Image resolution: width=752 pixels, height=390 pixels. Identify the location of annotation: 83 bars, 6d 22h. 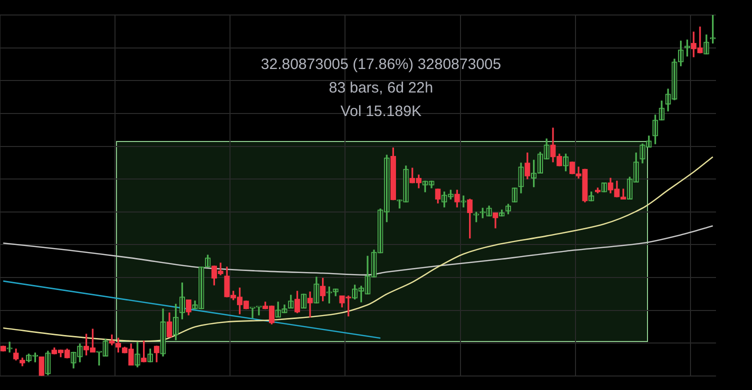
(381, 88).